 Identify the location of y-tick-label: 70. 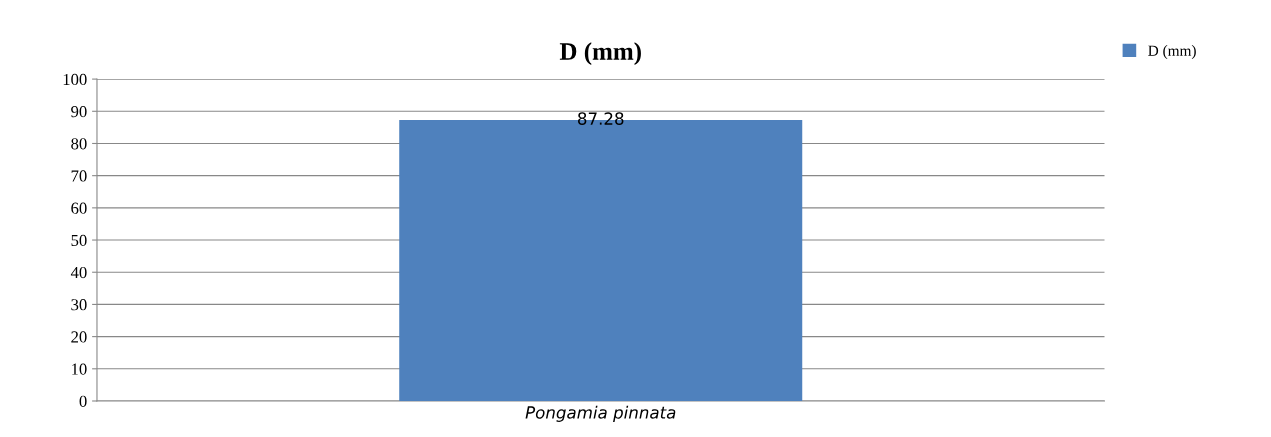
(79, 176).